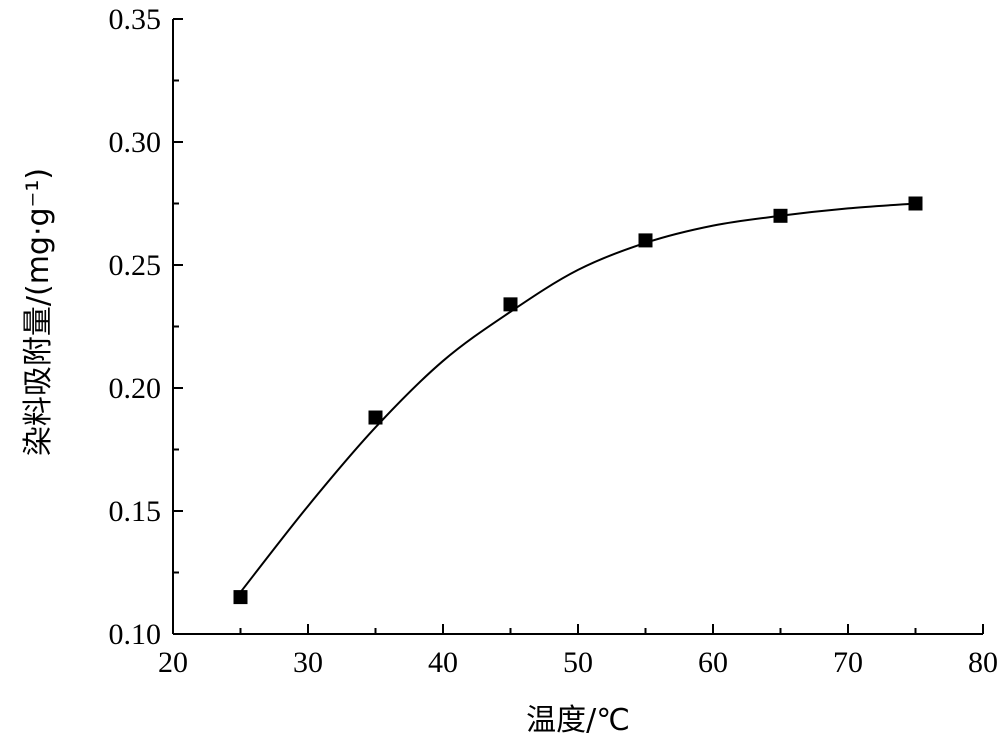 The height and width of the screenshot is (742, 1000). Describe the element at coordinates (135, 634) in the screenshot. I see `y-tick-label: 0.10` at that location.